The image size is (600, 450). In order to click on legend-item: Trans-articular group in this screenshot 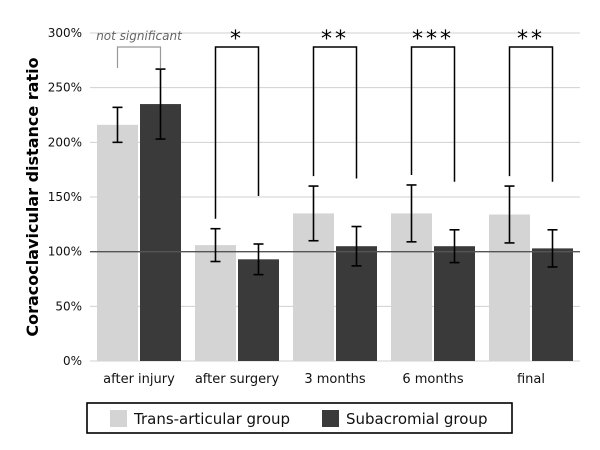, I will do `click(200, 419)`.